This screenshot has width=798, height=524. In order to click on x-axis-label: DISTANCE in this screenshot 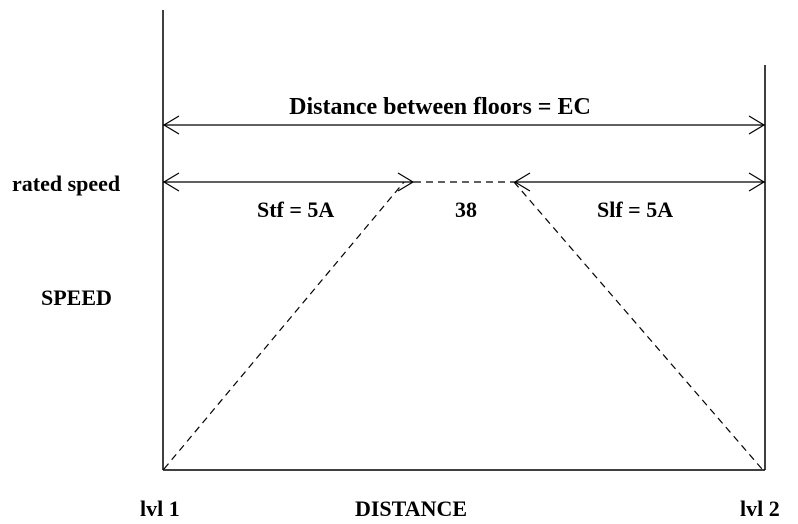, I will do `click(411, 508)`.